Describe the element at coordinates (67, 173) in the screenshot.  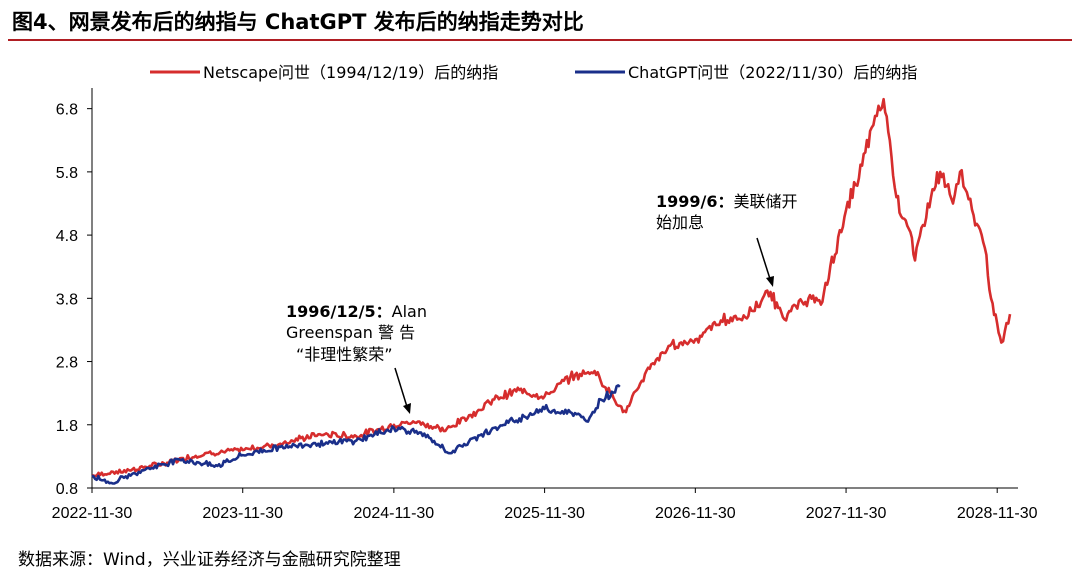
I see `y-tick-label: 5.8` at that location.